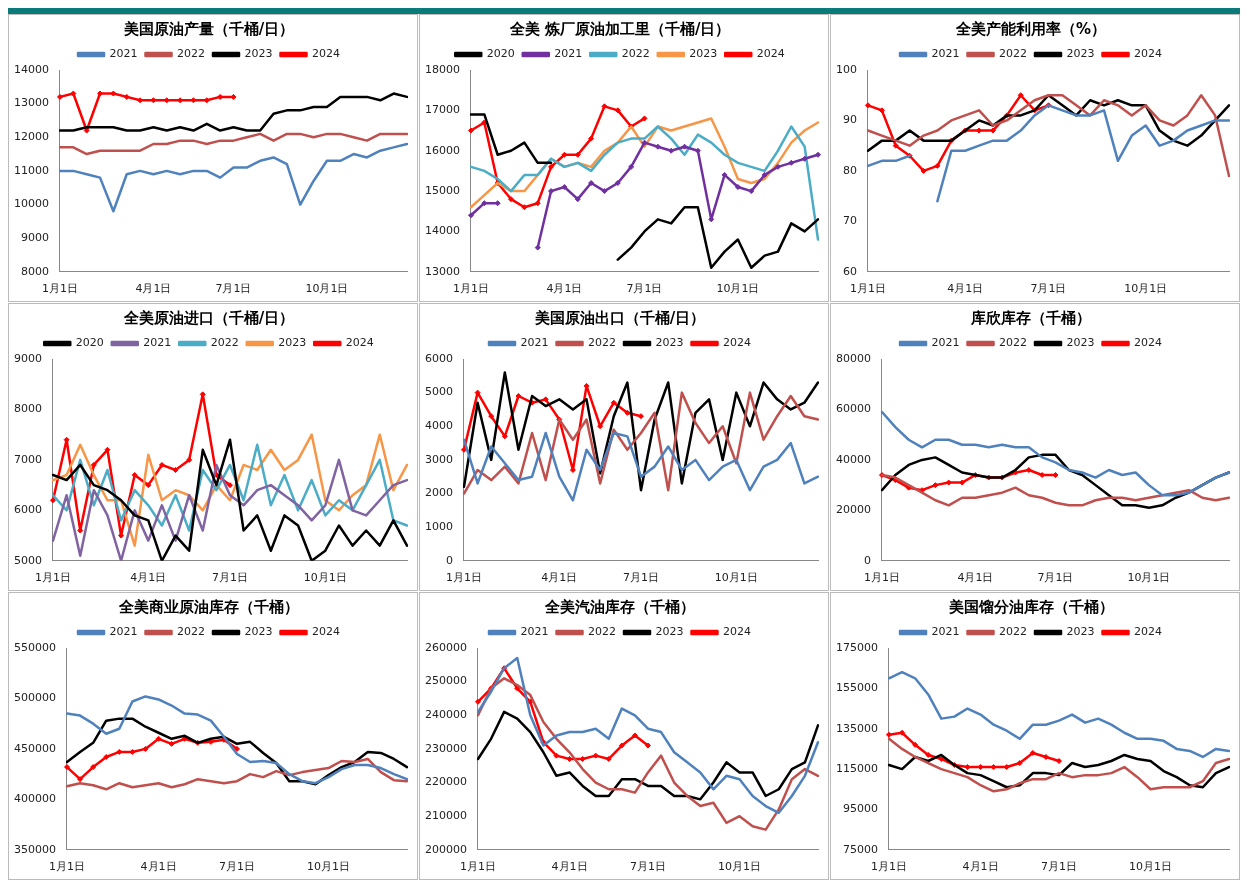  Describe the element at coordinates (208, 28) in the screenshot. I see `chart-title: 美国原油产量（千桶/日）` at that location.